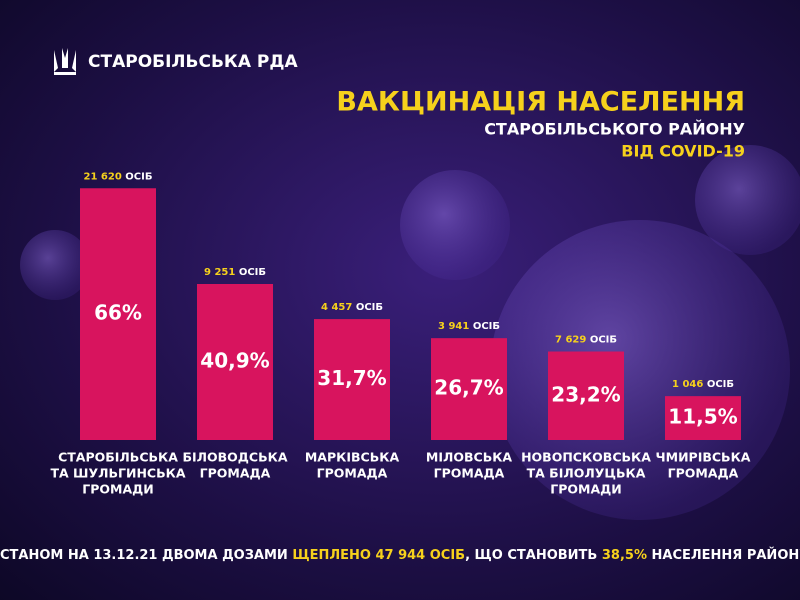 This screenshot has width=800, height=600. I want to click on count-label: 1 046 ОСІБ, so click(703, 384).